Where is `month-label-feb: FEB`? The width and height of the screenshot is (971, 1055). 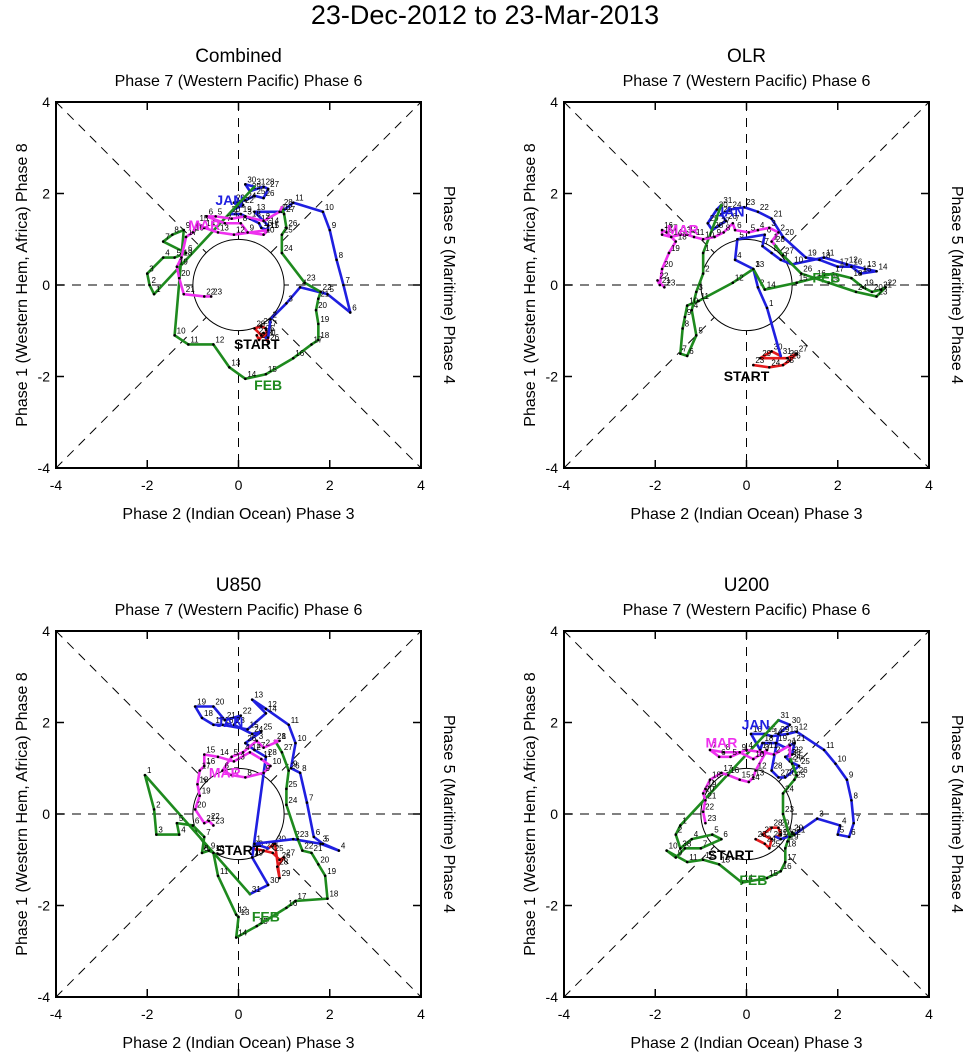 month-label-feb: FEB is located at coordinates (753, 880).